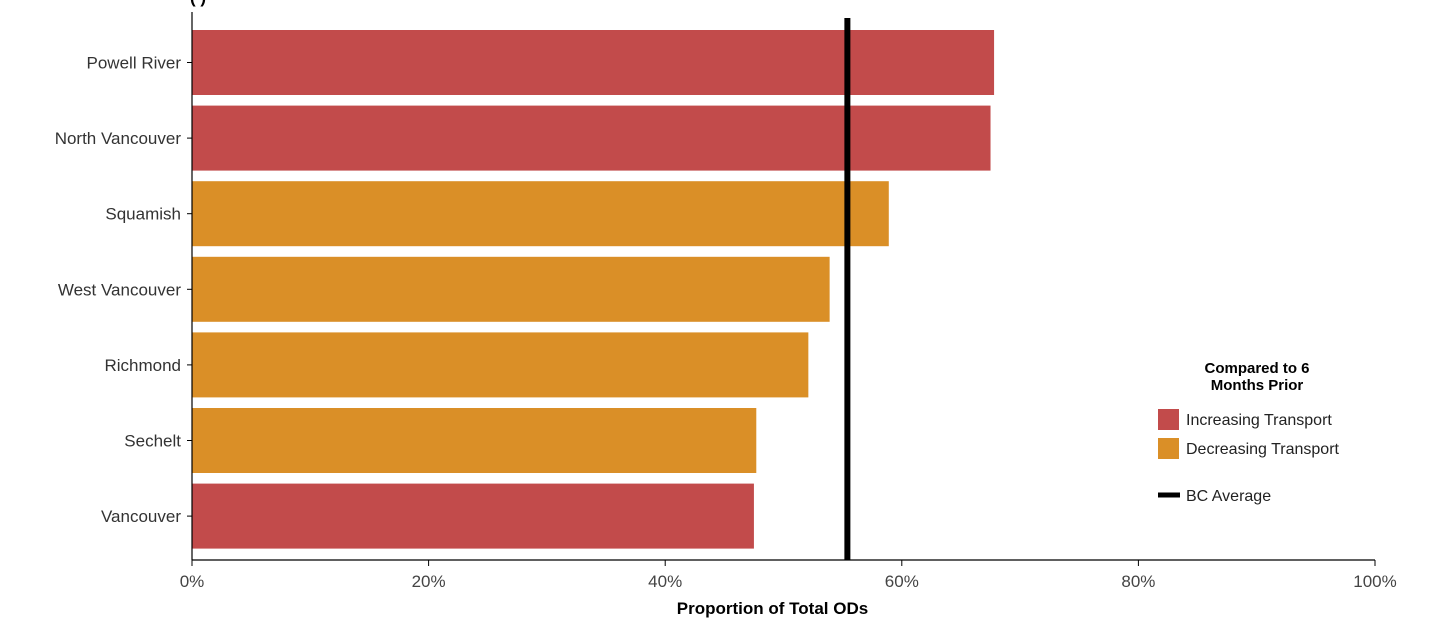  I want to click on x-tick-label-100: 100%, so click(1374, 581).